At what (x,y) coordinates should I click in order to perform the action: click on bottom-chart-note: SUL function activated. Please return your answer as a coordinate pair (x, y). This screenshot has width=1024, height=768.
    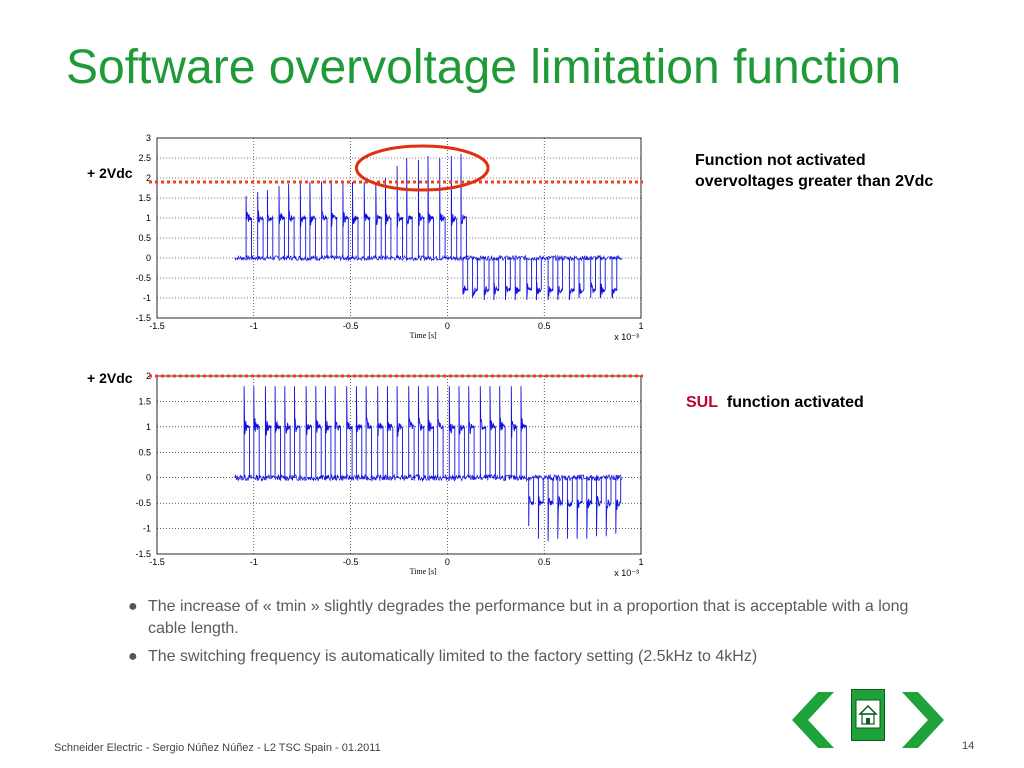
    Looking at the image, I should click on (775, 402).